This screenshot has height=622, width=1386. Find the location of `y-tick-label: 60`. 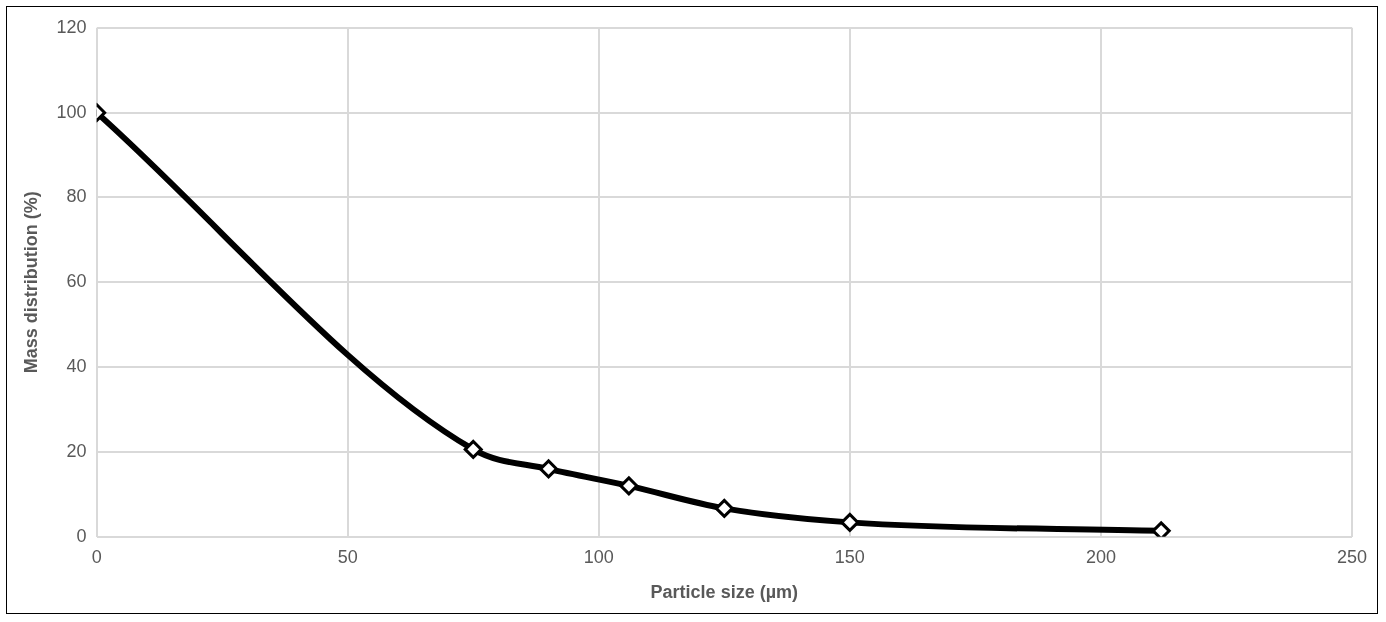

y-tick-label: 60 is located at coordinates (76, 281).